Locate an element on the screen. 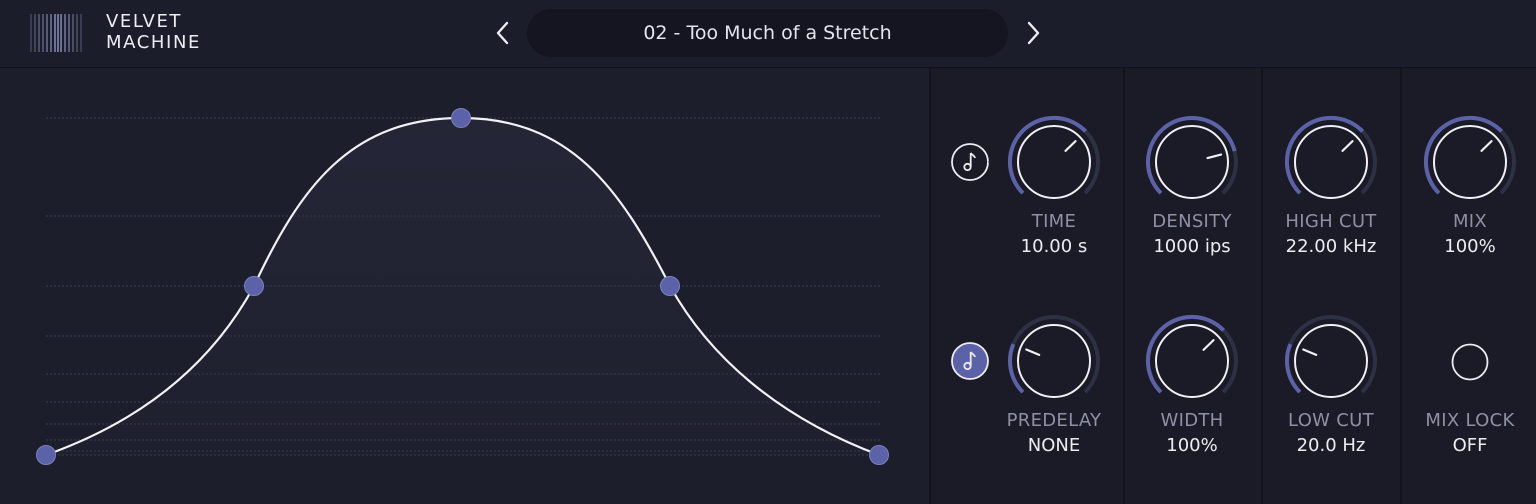 The height and width of the screenshot is (504, 1536). previous-preset-button is located at coordinates (503, 33).